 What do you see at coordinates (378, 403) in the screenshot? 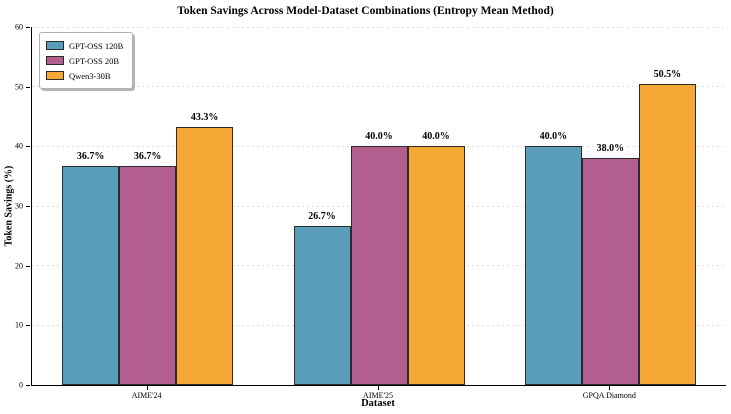
I see `x-axis-title: Dataset` at bounding box center [378, 403].